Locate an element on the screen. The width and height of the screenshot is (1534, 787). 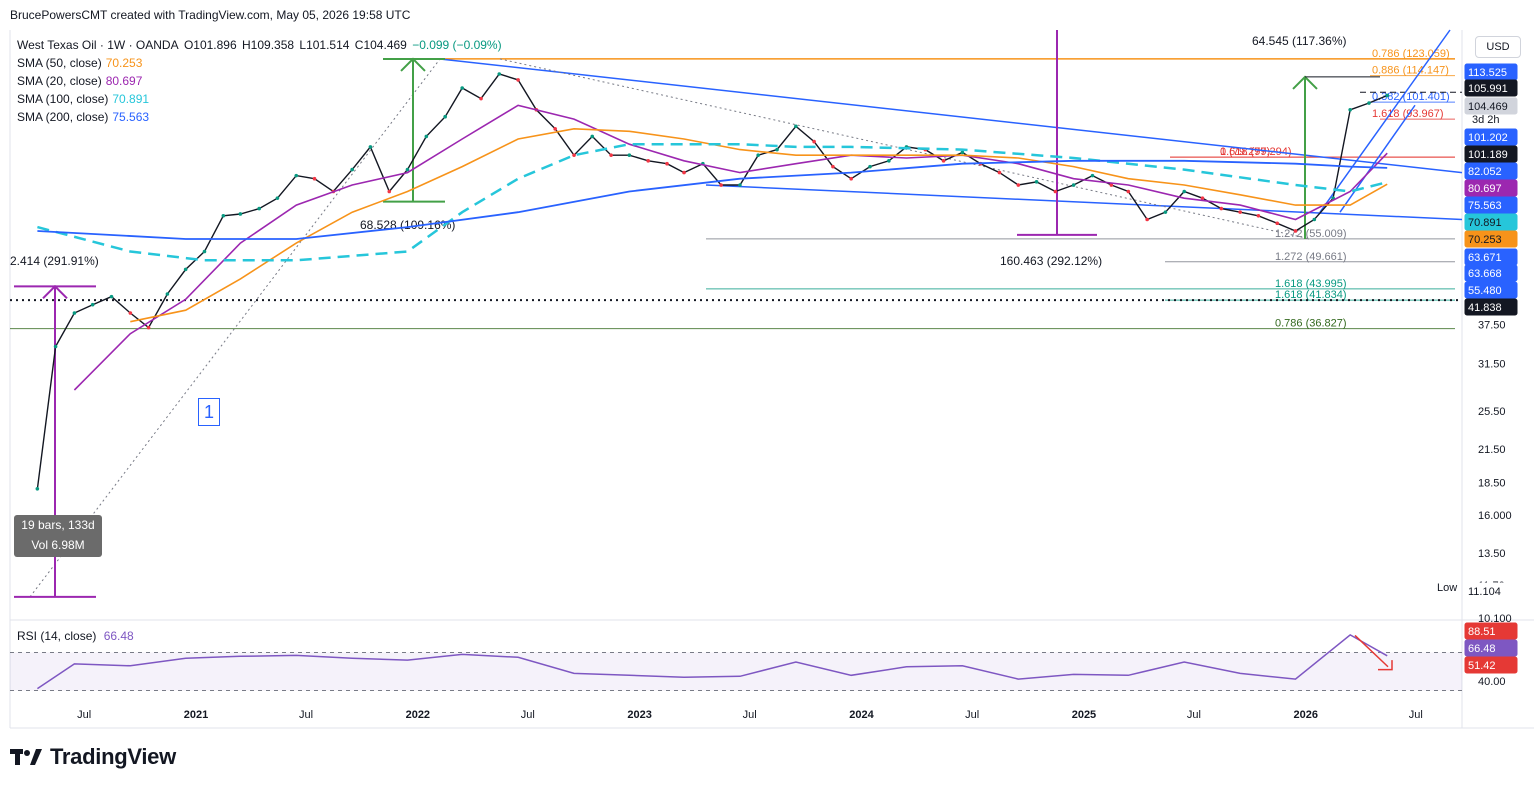
indicator-legend-row: SMA (50, close) 70.253 is located at coordinates (260, 63).